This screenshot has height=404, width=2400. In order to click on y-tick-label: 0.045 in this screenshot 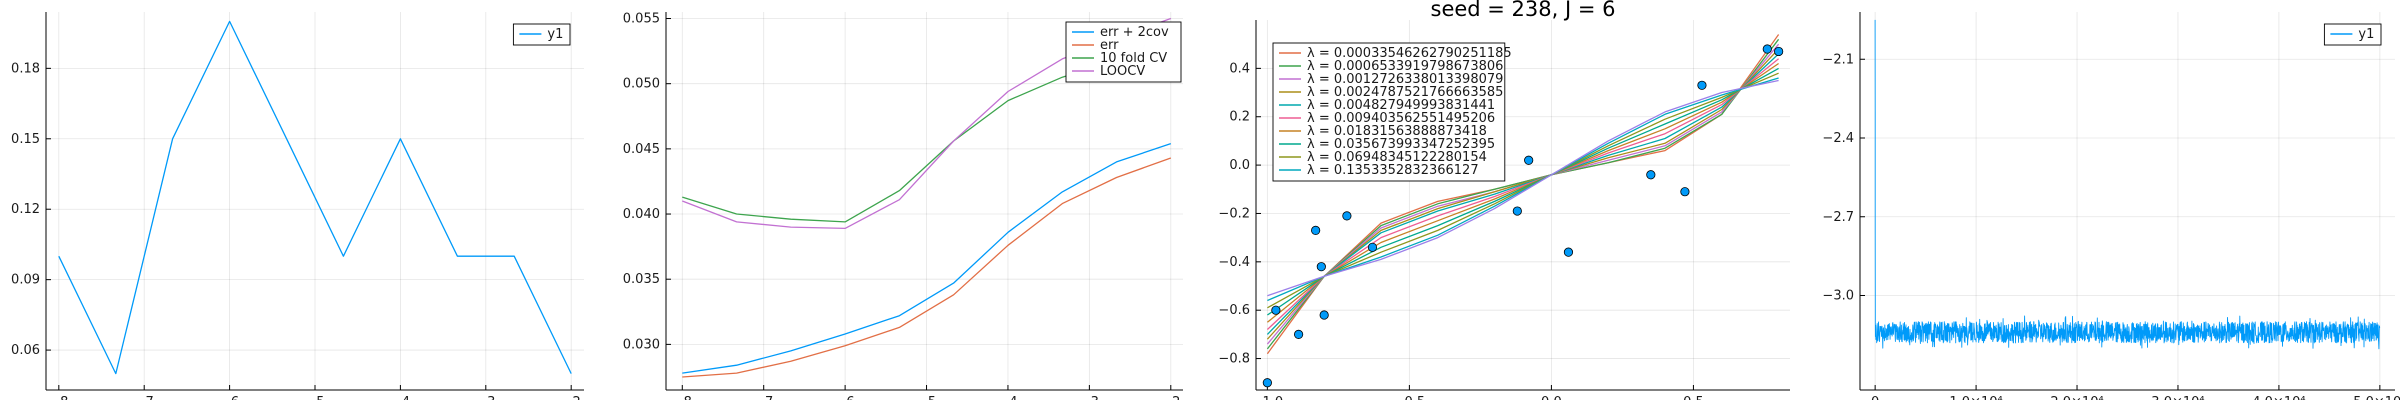, I will do `click(641, 149)`.